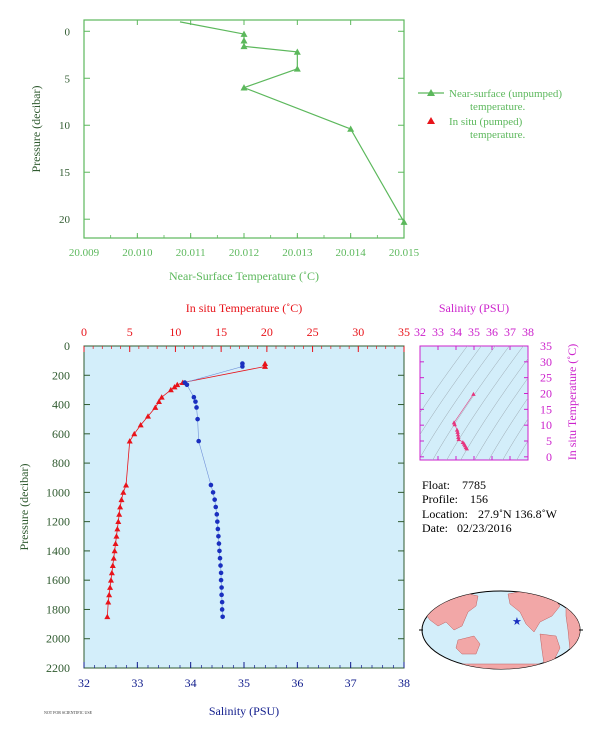 The image size is (601, 732). What do you see at coordinates (404, 253) in the screenshot?
I see `x-tick-label: 20.015` at bounding box center [404, 253].